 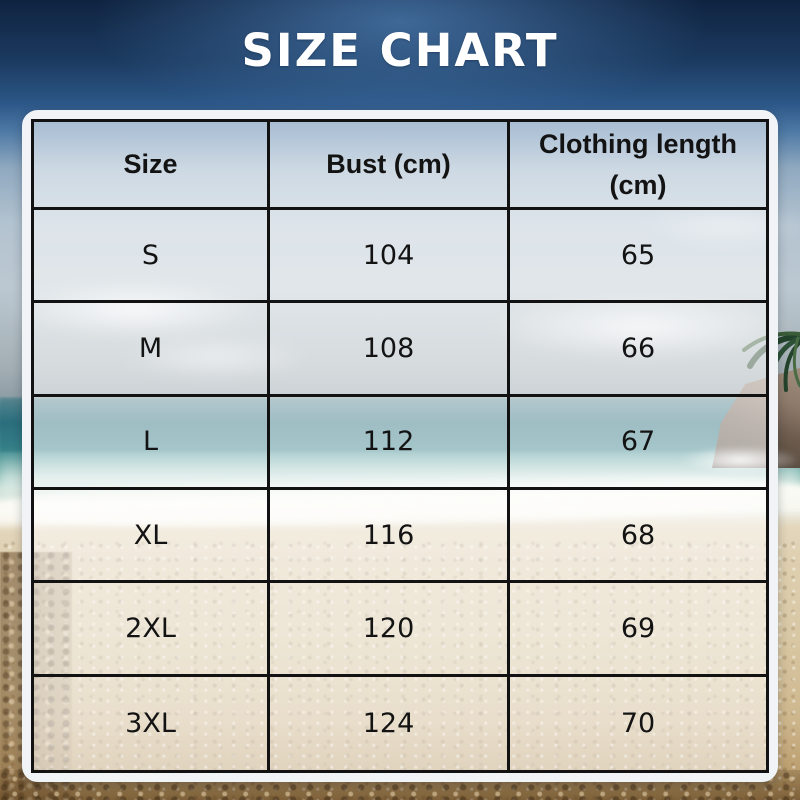 I want to click on size-cell: 3XL, so click(x=152, y=723).